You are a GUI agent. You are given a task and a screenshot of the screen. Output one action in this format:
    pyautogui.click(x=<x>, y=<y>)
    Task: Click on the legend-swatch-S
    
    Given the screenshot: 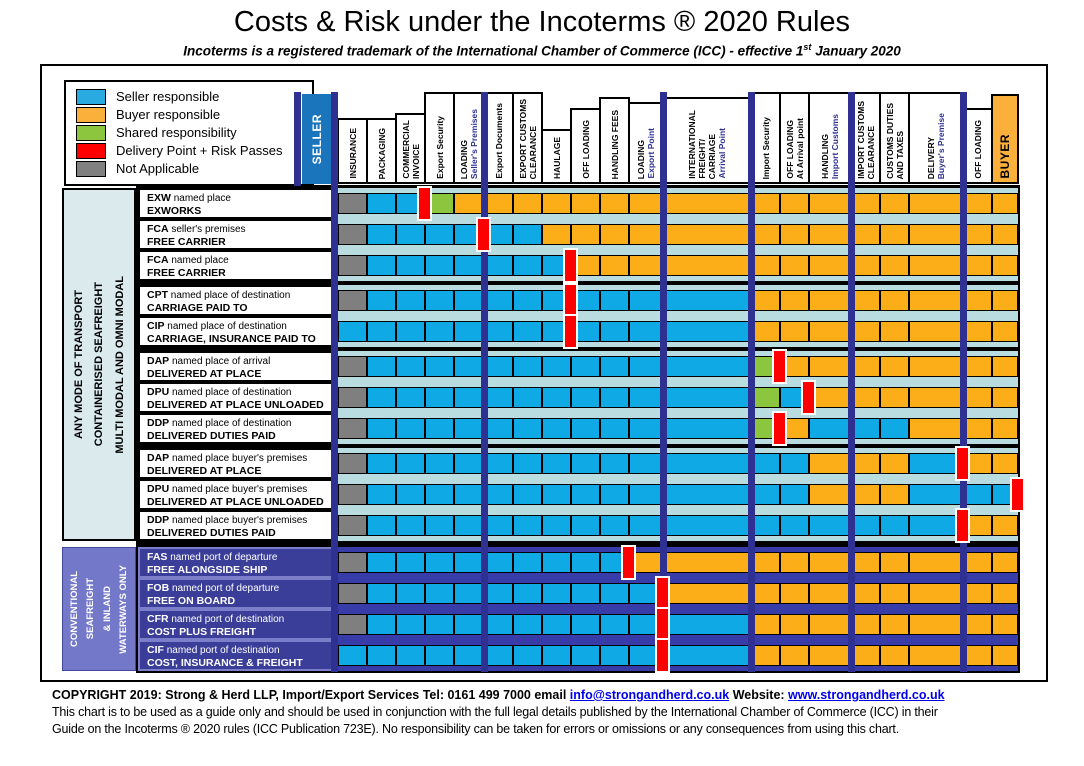 What is the action you would take?
    pyautogui.click(x=91, y=97)
    